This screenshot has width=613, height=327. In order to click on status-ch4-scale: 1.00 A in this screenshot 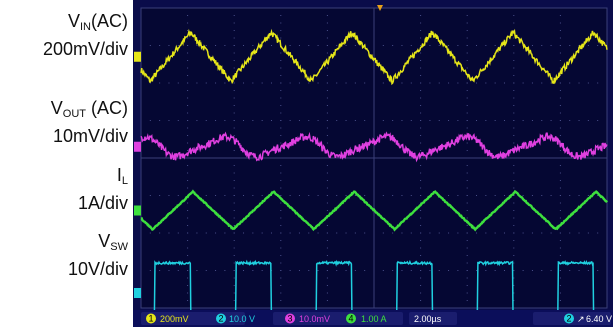, I will do `click(374, 319)`.